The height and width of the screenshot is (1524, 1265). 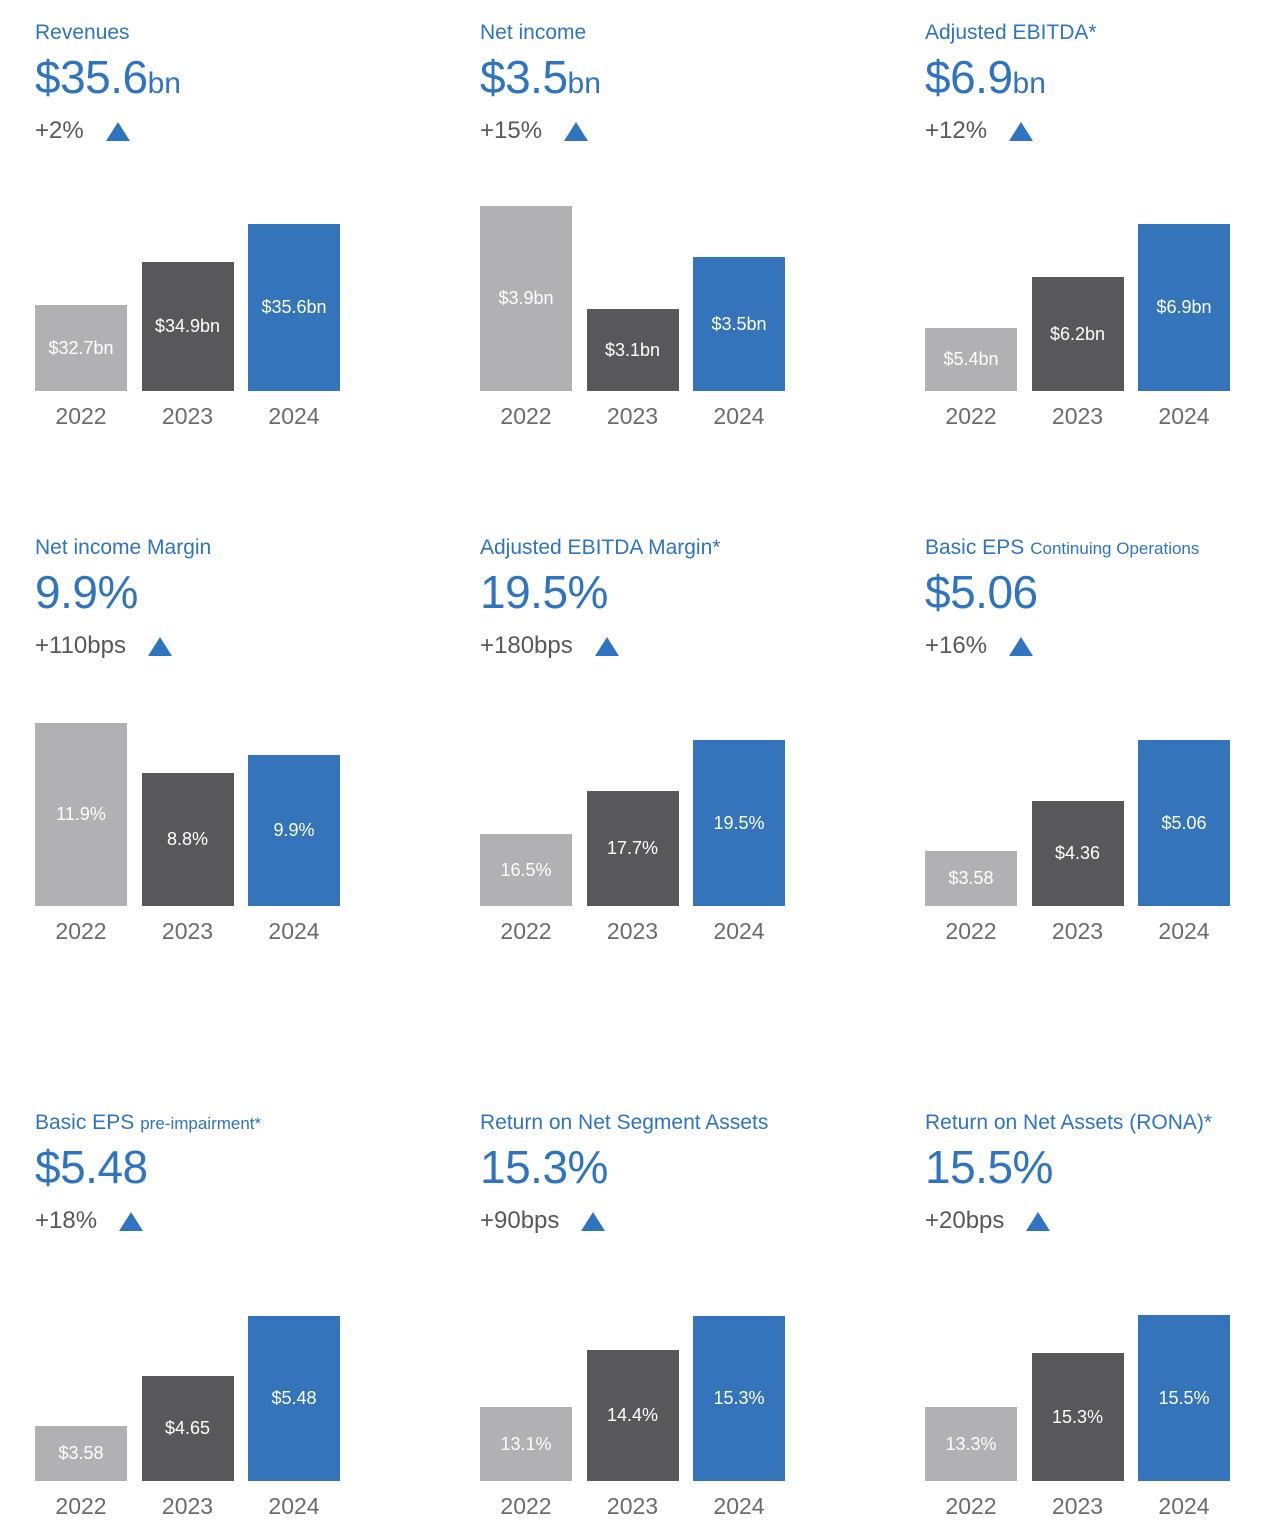 I want to click on bar-chart: $3.9bn $3.1bn $3.5bn 2022 2023 2024, so click(x=632, y=315).